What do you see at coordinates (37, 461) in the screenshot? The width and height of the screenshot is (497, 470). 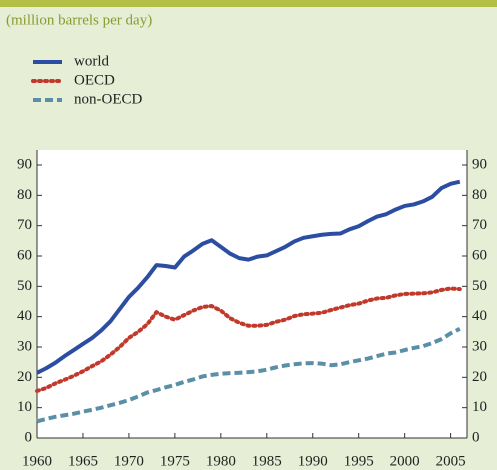 I see `x-tick-label: 1960` at bounding box center [37, 461].